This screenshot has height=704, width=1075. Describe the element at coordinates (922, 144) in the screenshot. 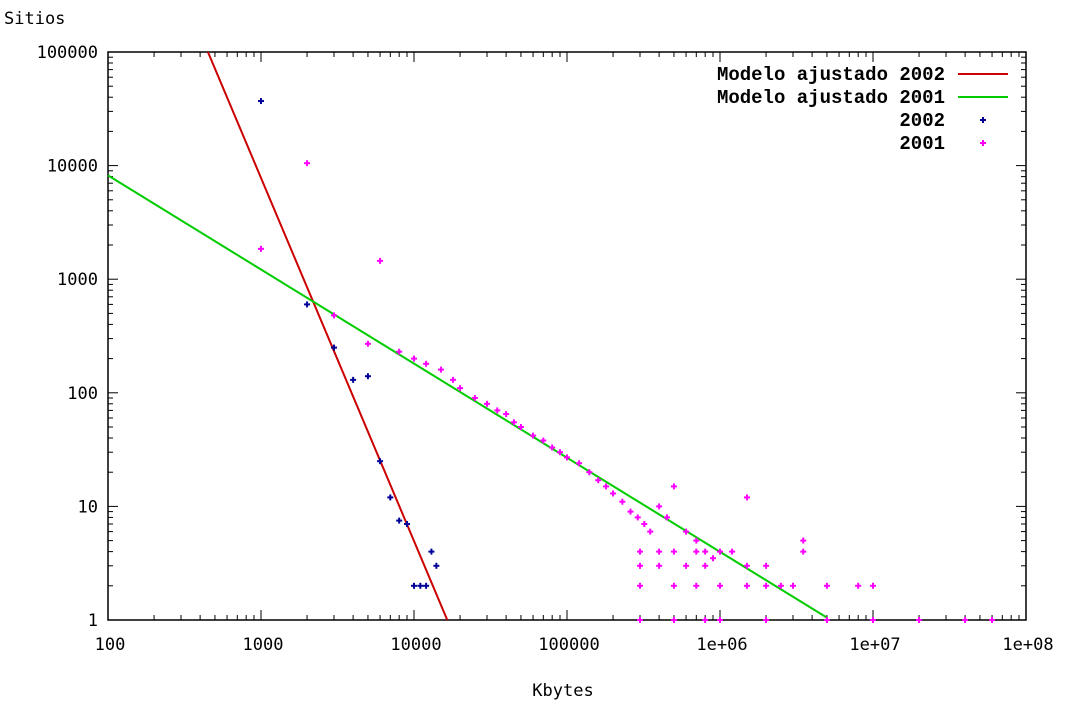

I see `legend-label: 2001` at that location.